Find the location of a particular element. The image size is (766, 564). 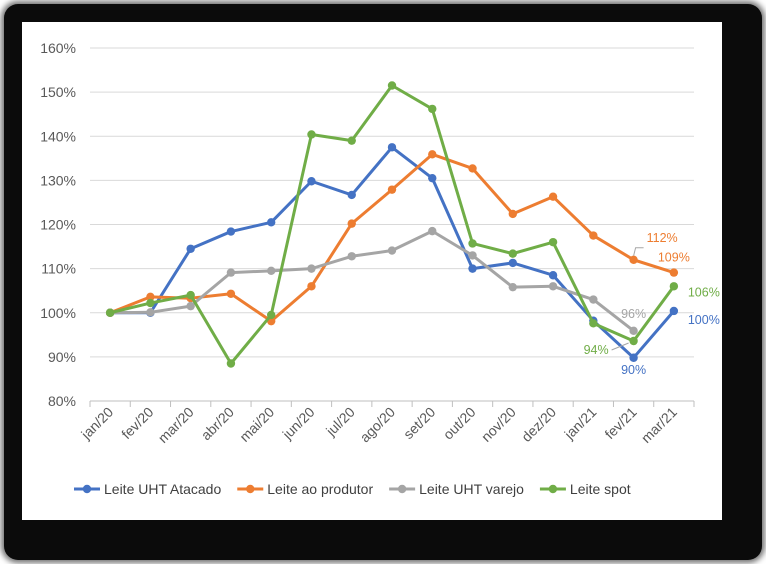

x-tick-label: jul/20 is located at coordinates (340, 422).